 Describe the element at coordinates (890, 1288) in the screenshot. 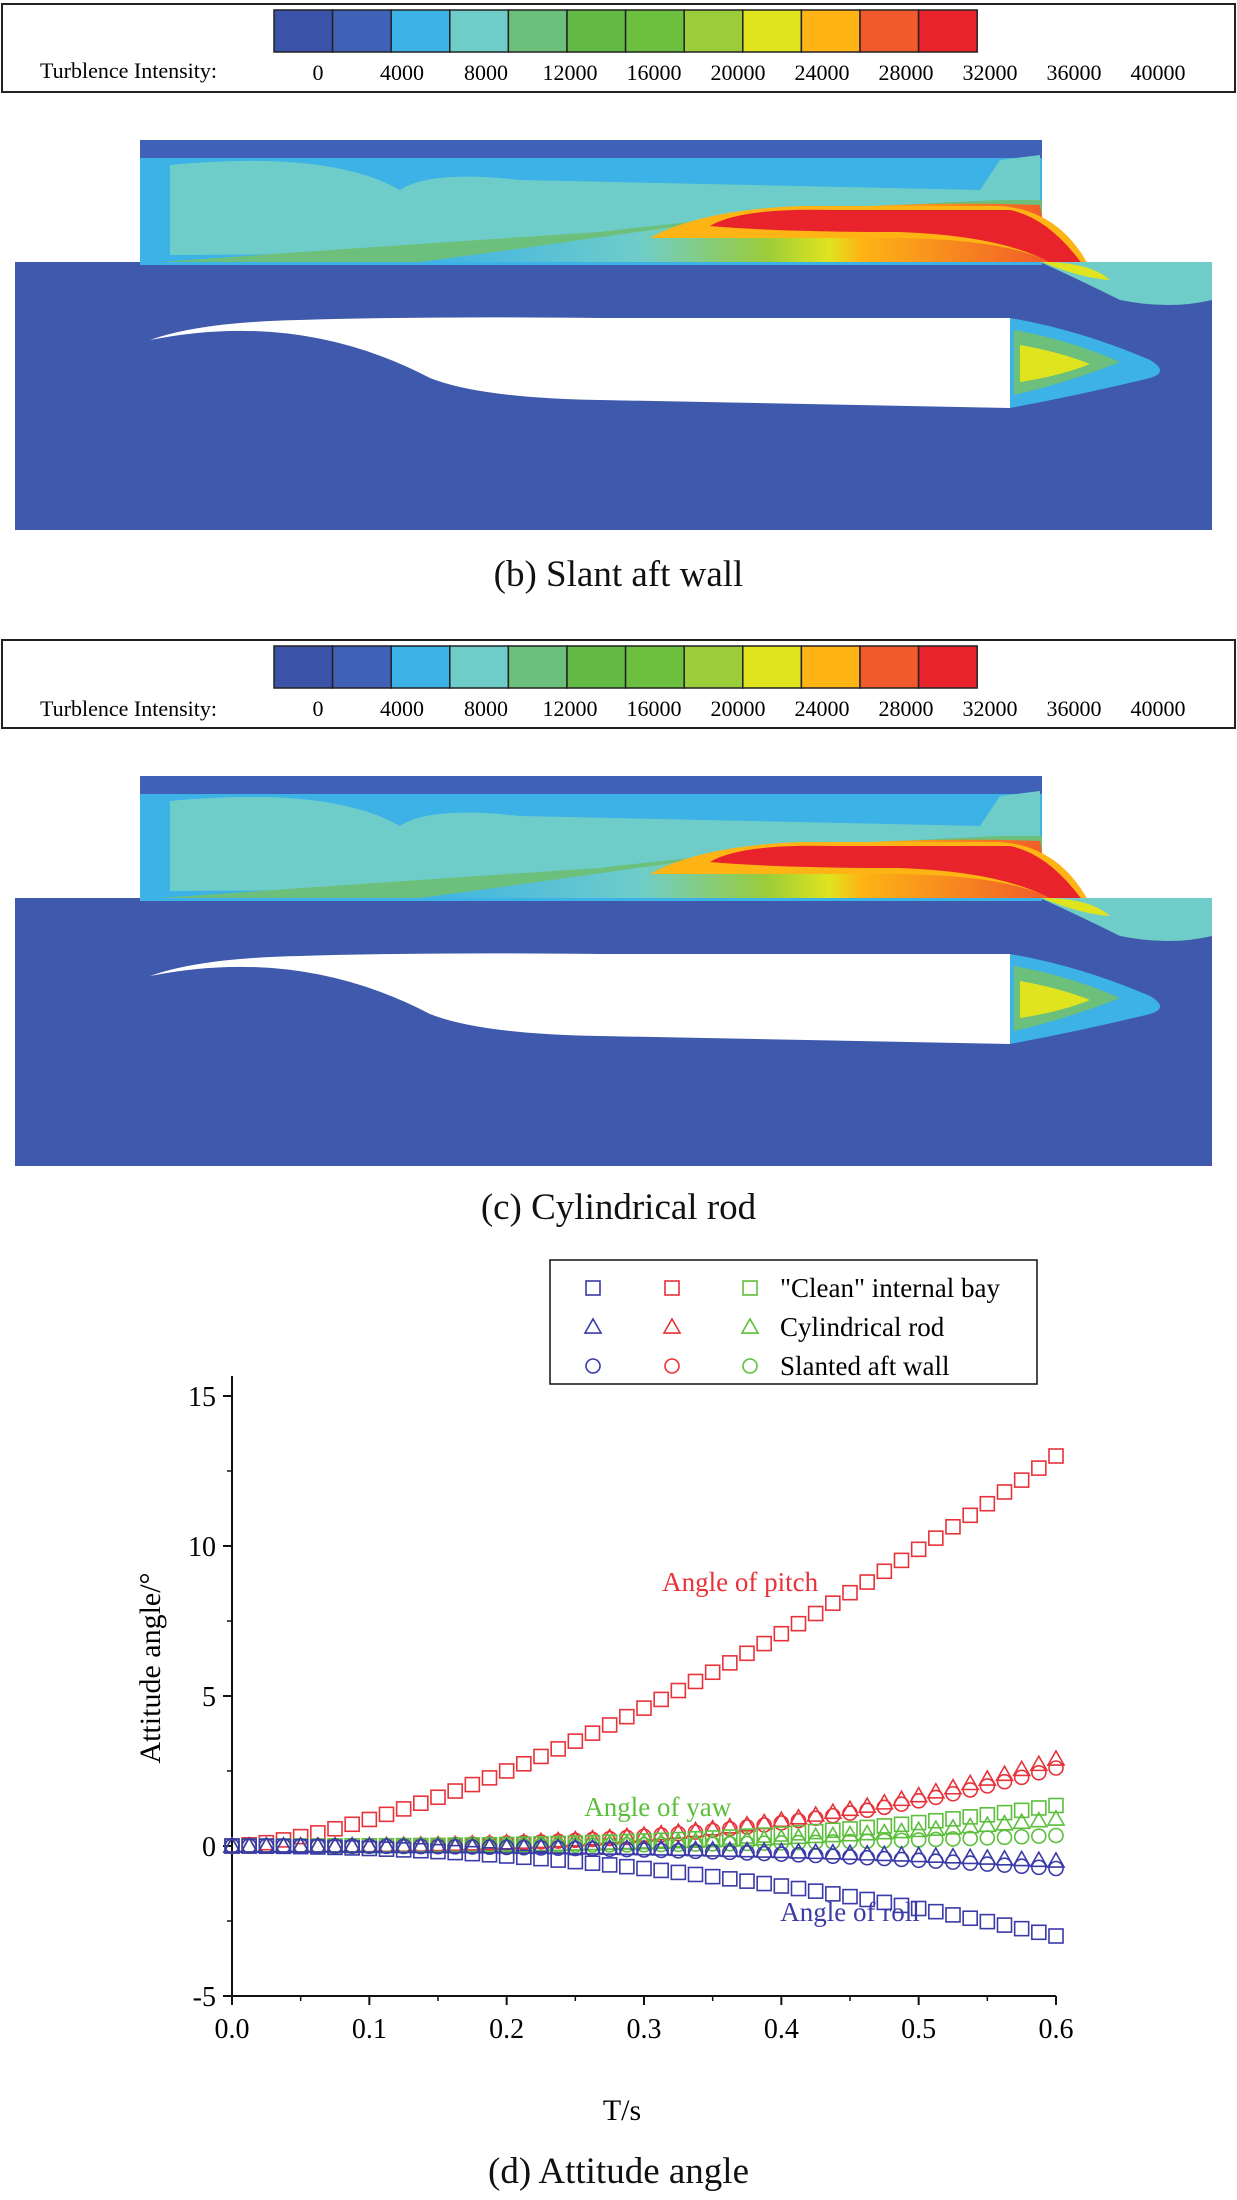

I see `legend-entry-label: "Clean" internal bay` at that location.